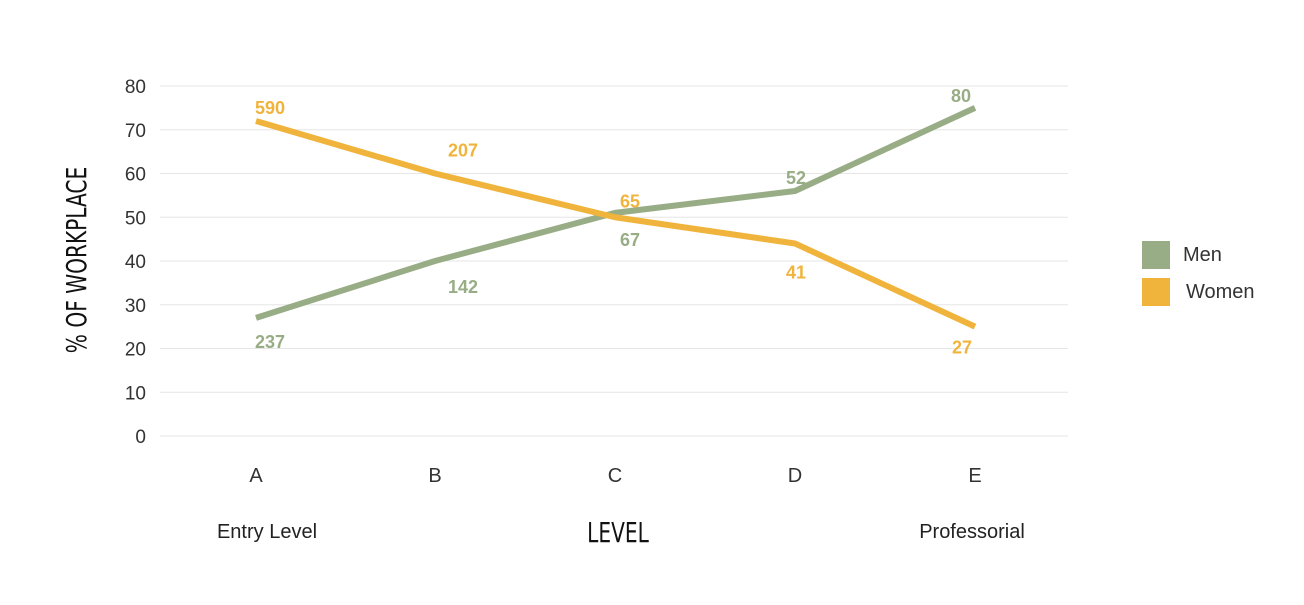 This screenshot has height=605, width=1304. What do you see at coordinates (463, 151) in the screenshot?
I see `data-label-women: 207` at bounding box center [463, 151].